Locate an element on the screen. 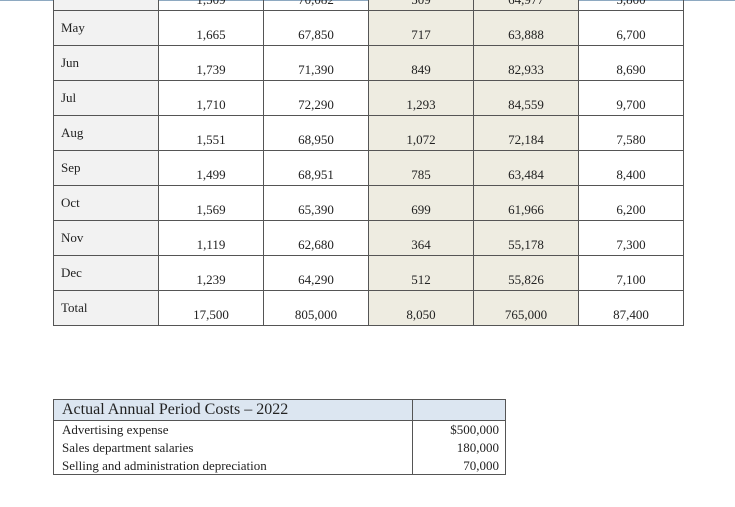 This screenshot has width=735, height=507. value: 8,400 is located at coordinates (631, 174).